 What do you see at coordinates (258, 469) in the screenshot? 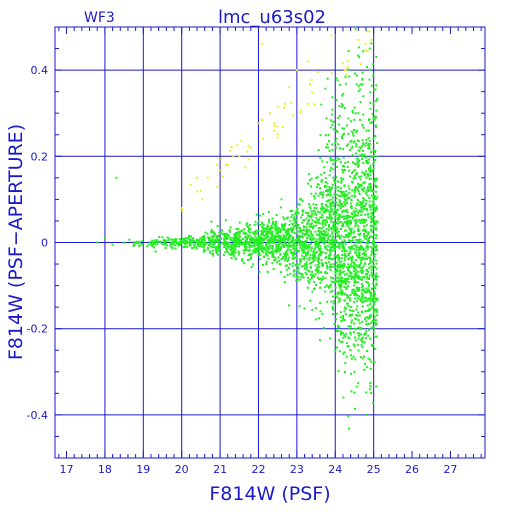
I see `x-tick-label: 22` at bounding box center [258, 469].